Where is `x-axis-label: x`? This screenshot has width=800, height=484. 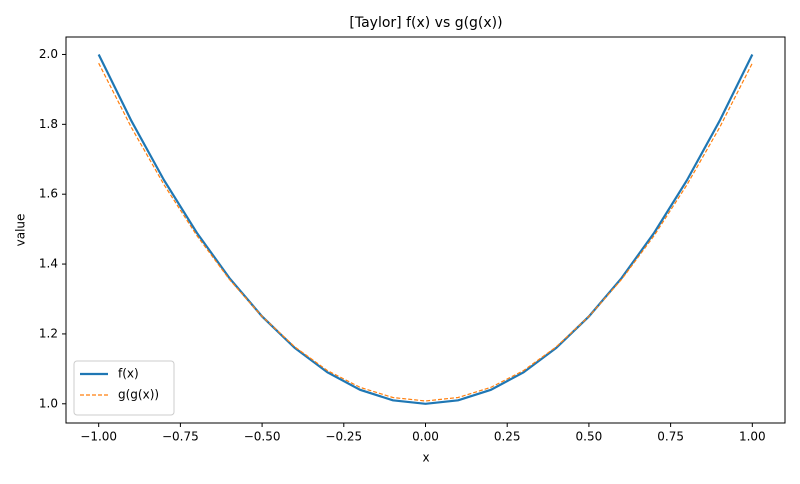 x-axis-label: x is located at coordinates (425, 458).